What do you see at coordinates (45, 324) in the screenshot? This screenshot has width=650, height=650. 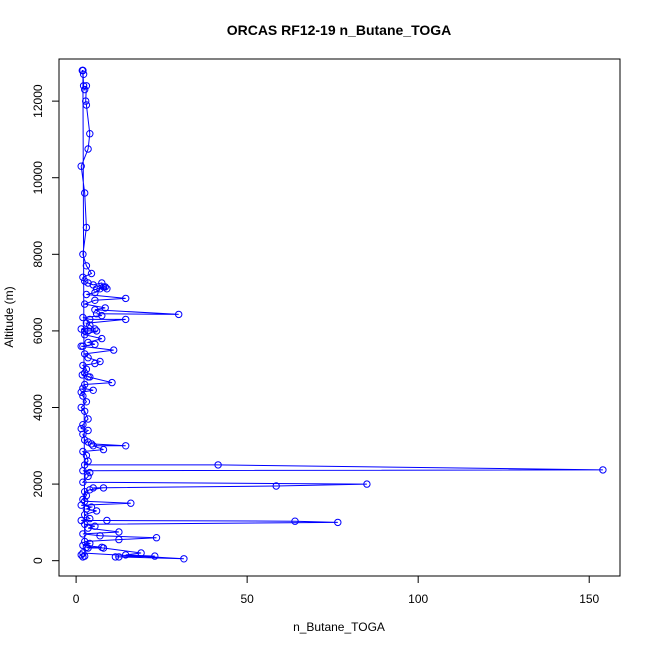 I see `y-axis: 0 2000 4000 6000 8000 10000 12000` at bounding box center [45, 324].